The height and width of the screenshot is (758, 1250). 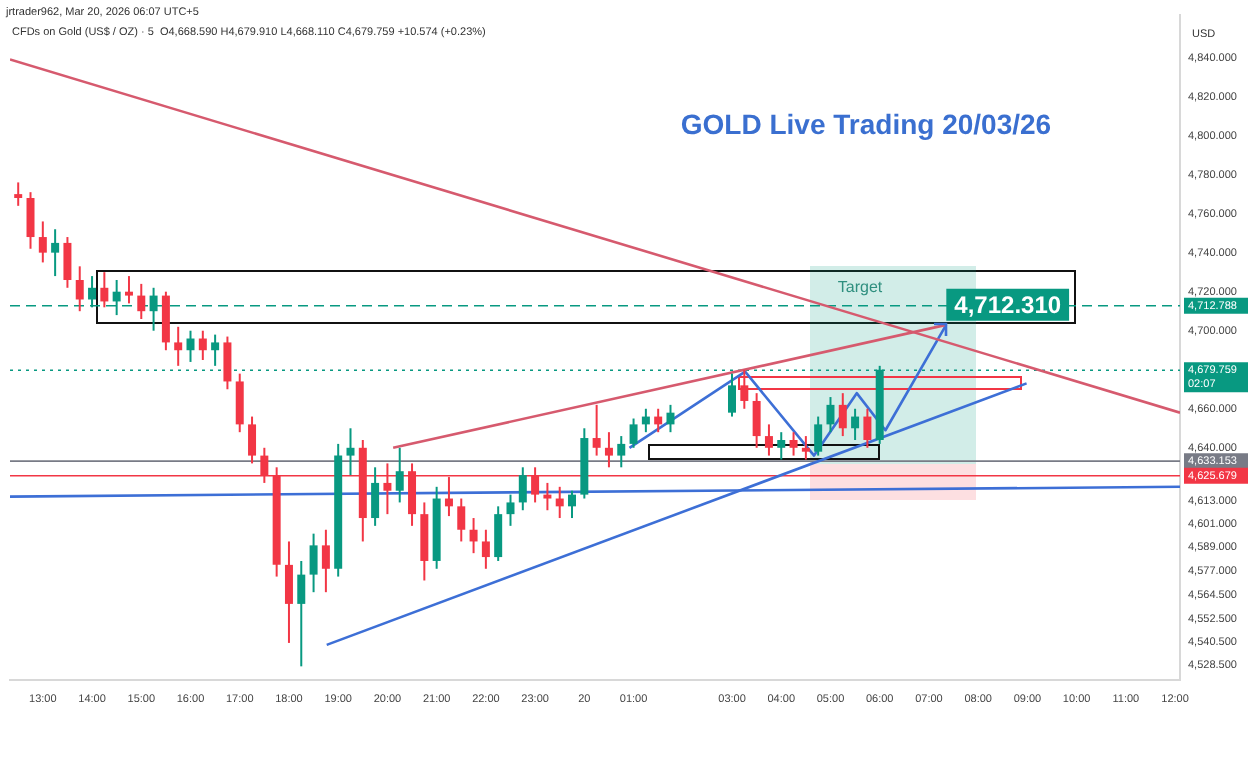 What do you see at coordinates (860, 286) in the screenshot?
I see `annotation: Target` at bounding box center [860, 286].